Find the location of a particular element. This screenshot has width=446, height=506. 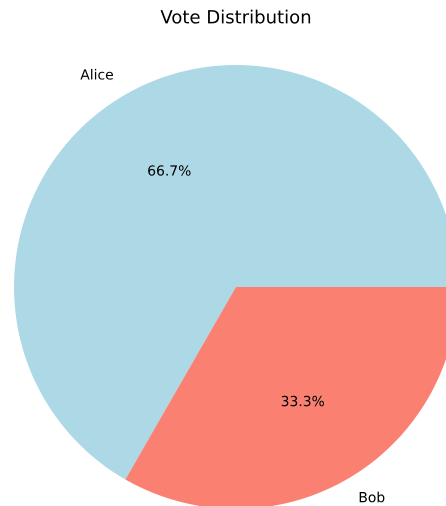

slice-label: Bob is located at coordinates (372, 497).